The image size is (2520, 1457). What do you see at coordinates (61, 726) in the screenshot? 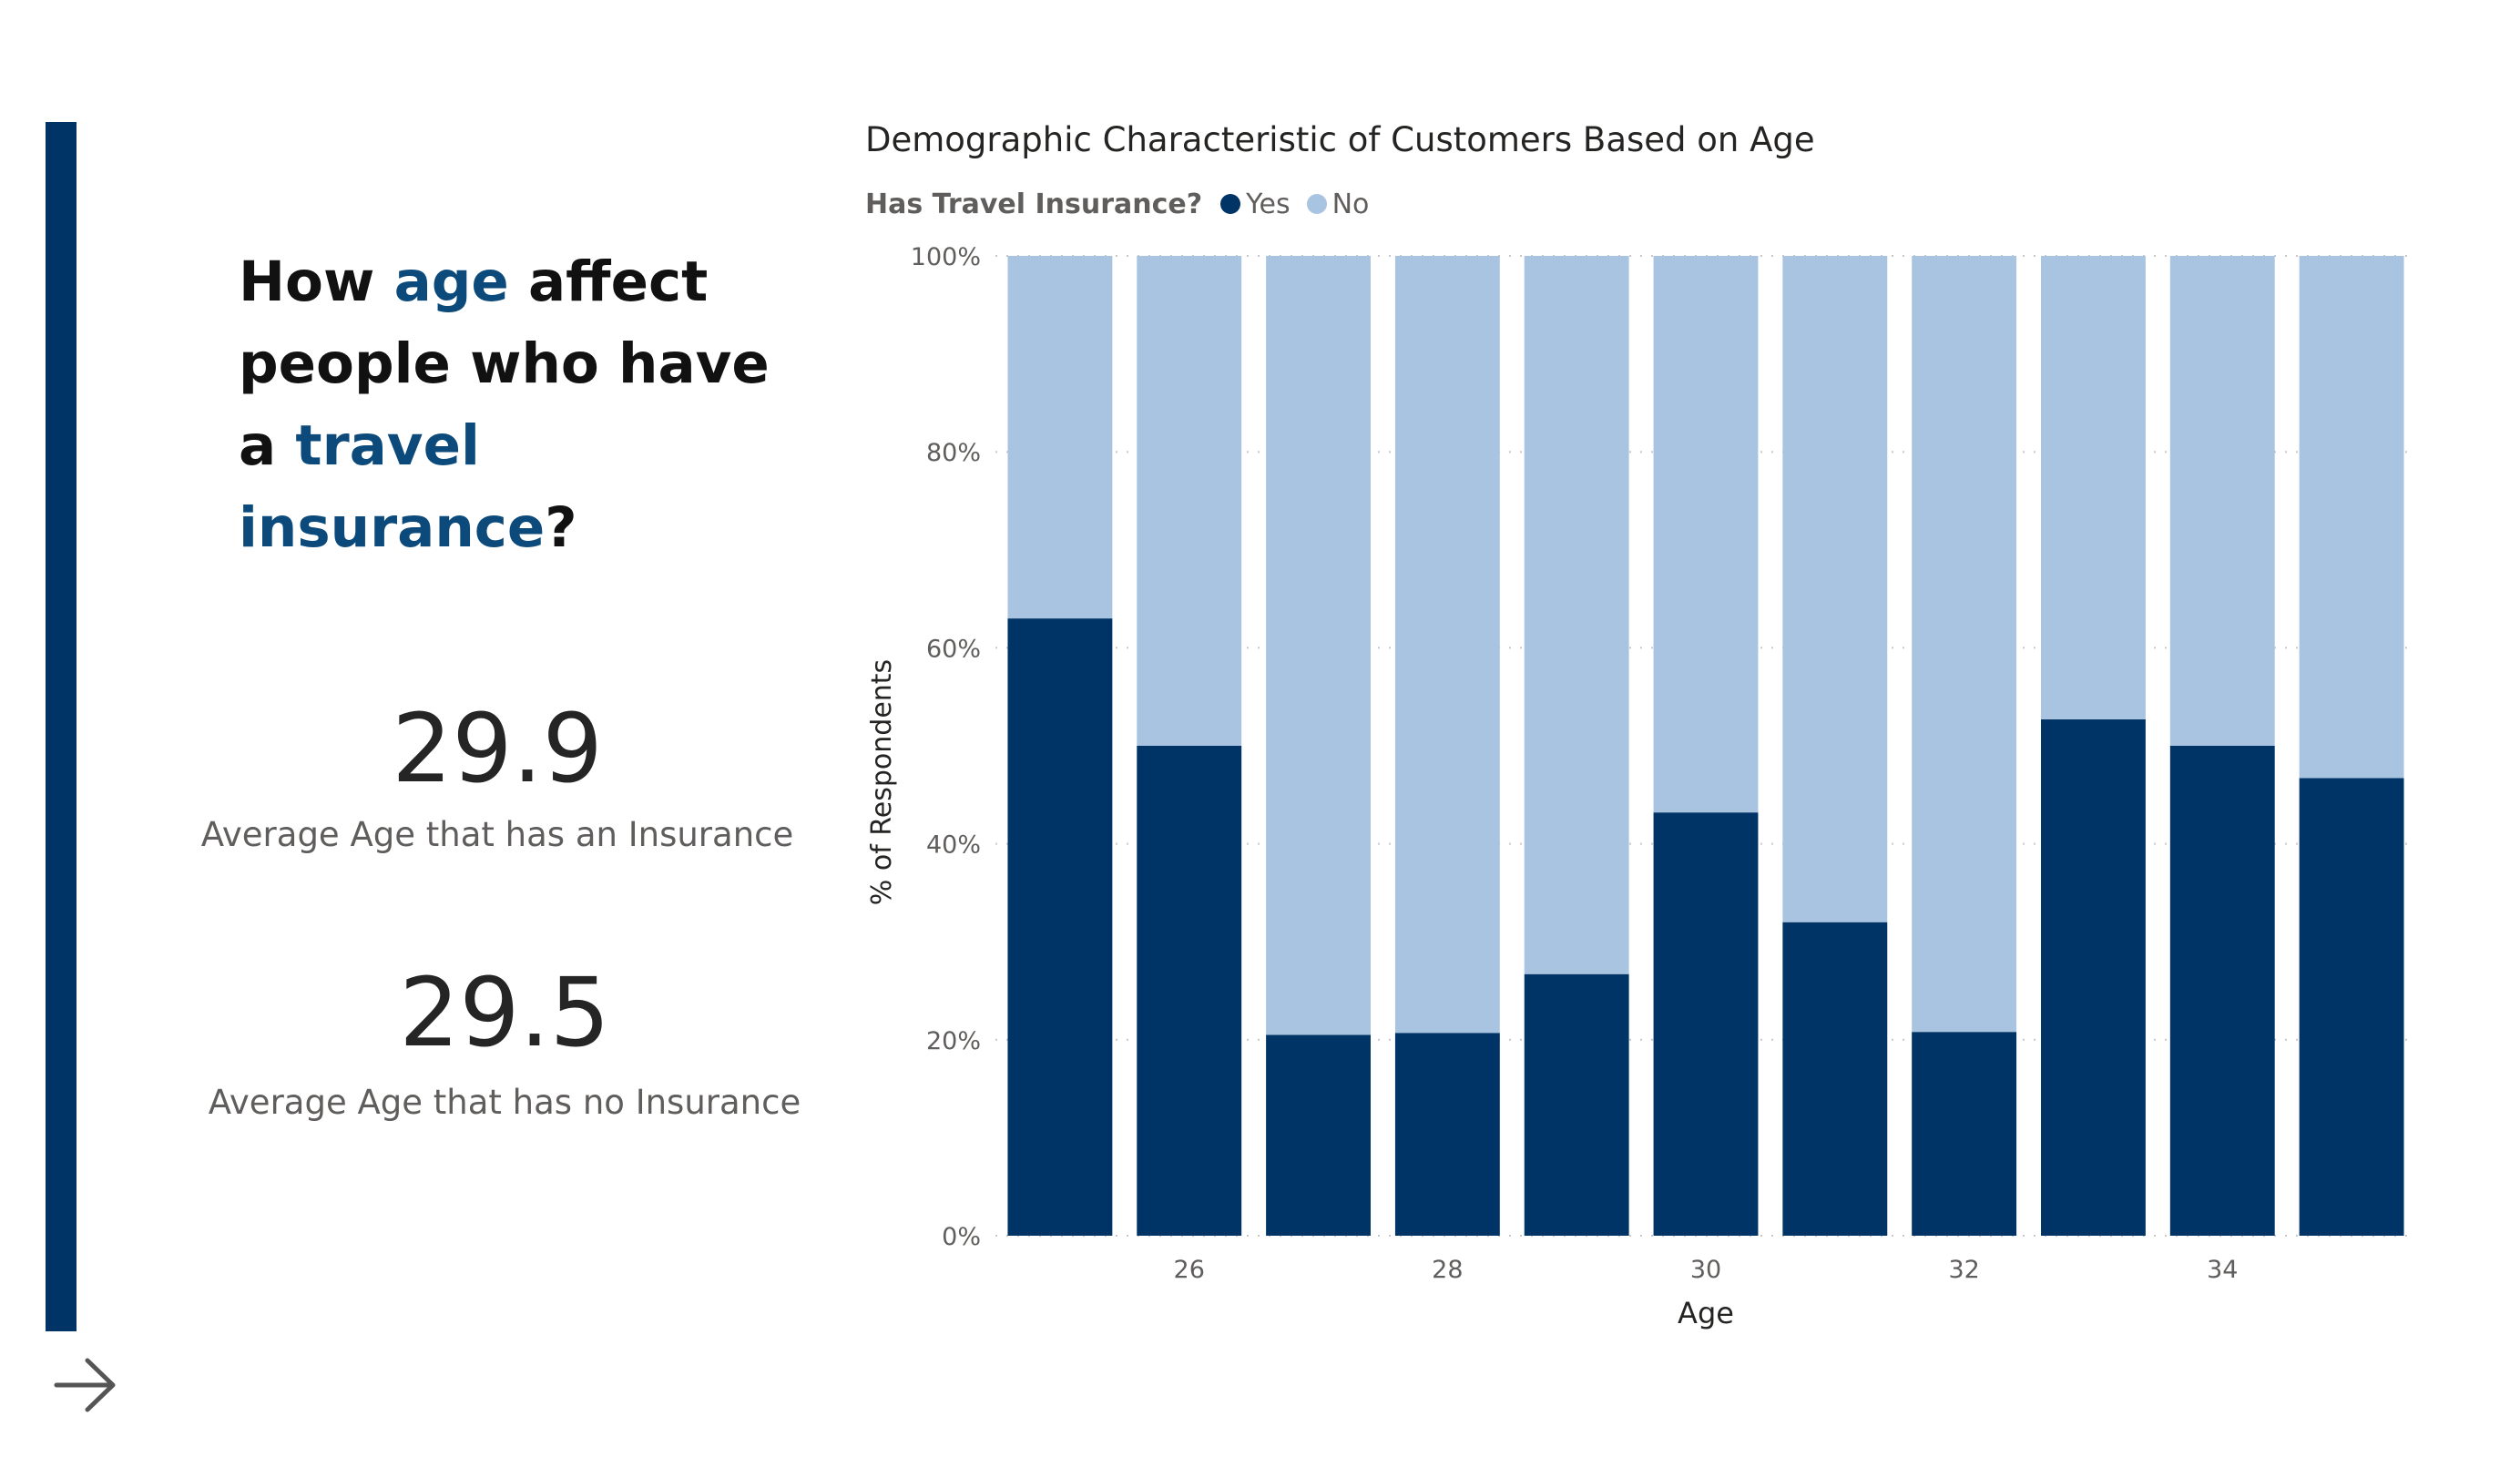
I see `accent-bar` at bounding box center [61, 726].